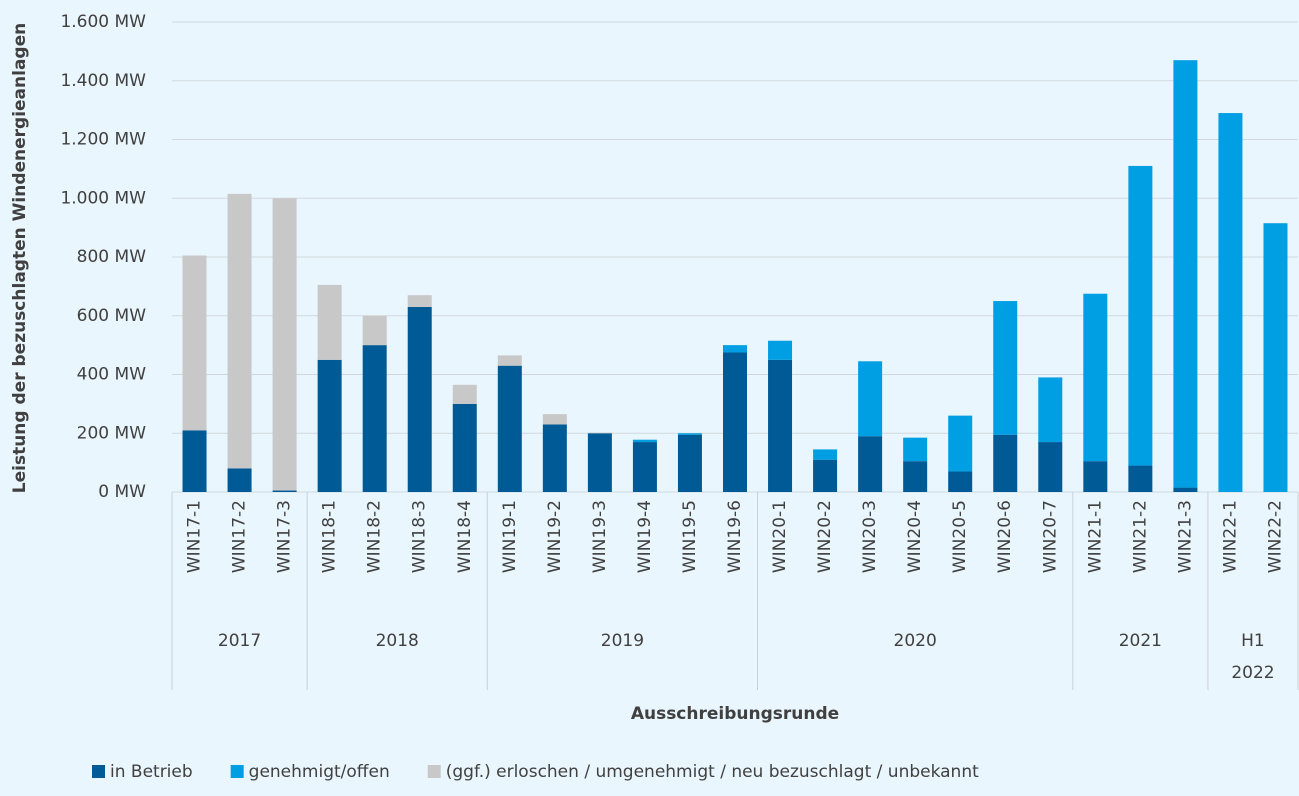  I want to click on x-tick-label: WIN19-4, so click(645, 536).